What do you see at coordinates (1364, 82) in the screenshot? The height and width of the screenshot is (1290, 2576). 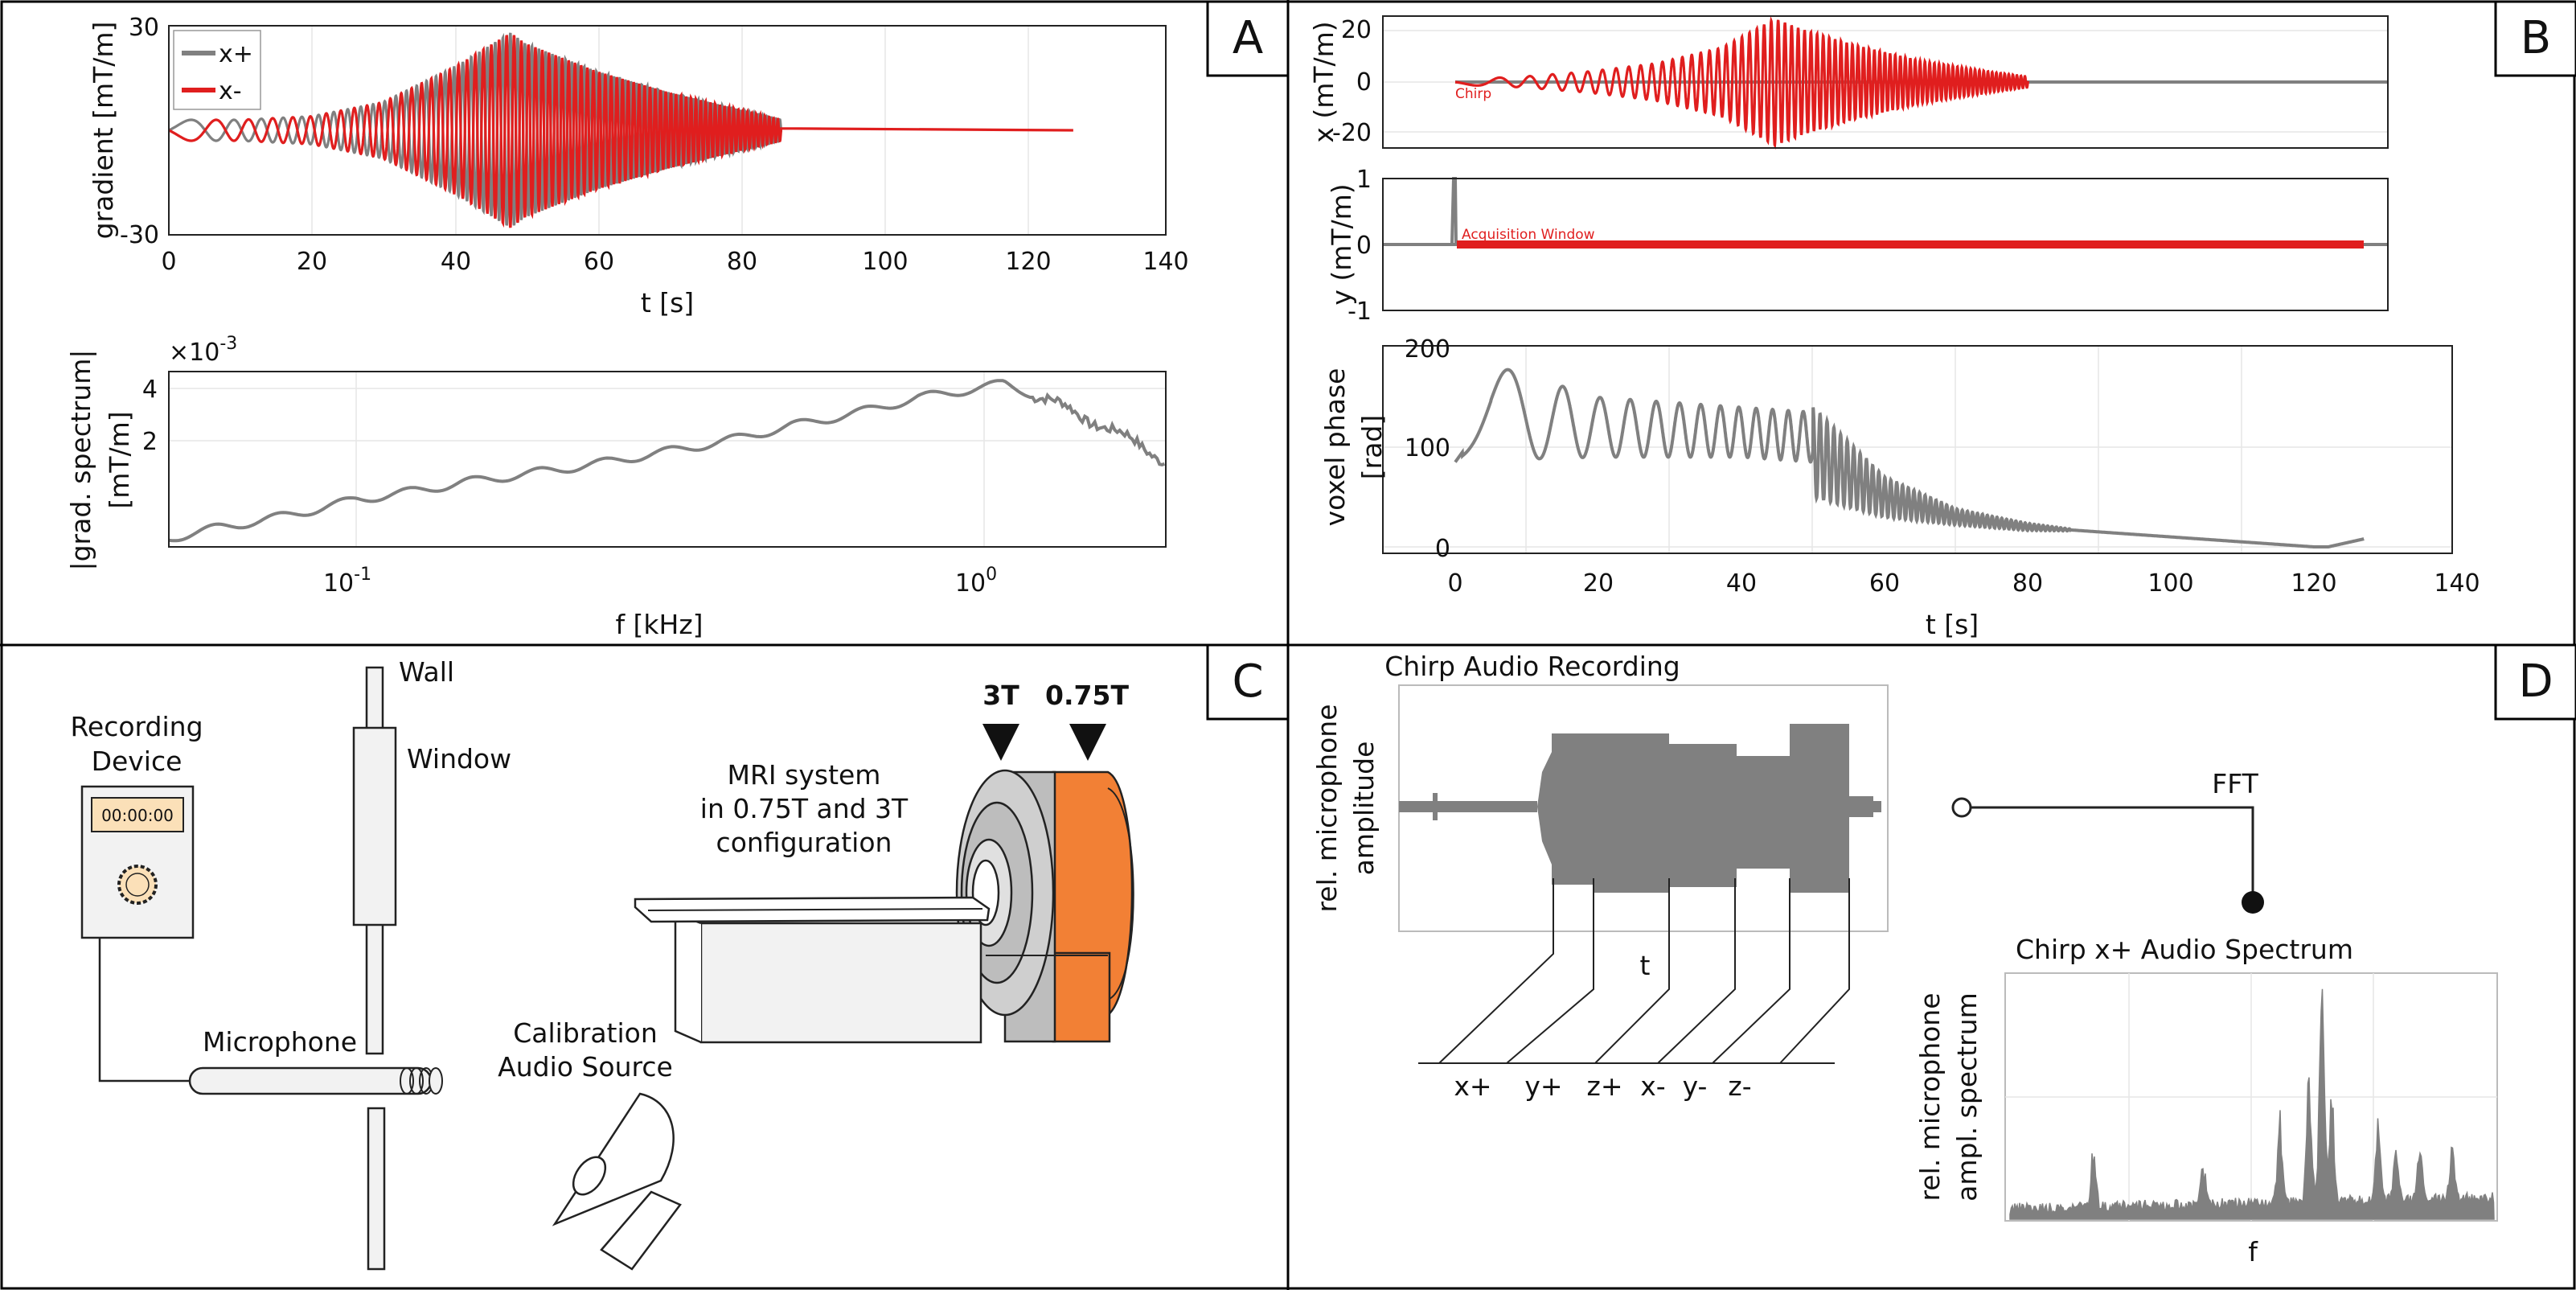 I see `b-x-ytick-0: 0` at bounding box center [1364, 82].